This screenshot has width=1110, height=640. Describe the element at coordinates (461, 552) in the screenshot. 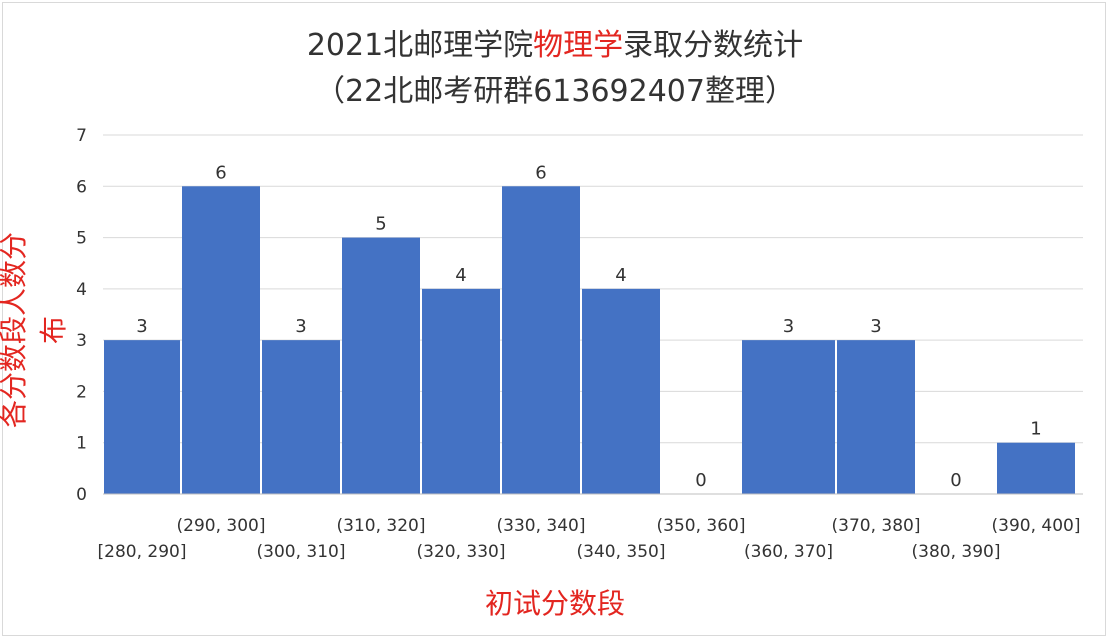

I see `x-category-label: (320, 330]` at that location.